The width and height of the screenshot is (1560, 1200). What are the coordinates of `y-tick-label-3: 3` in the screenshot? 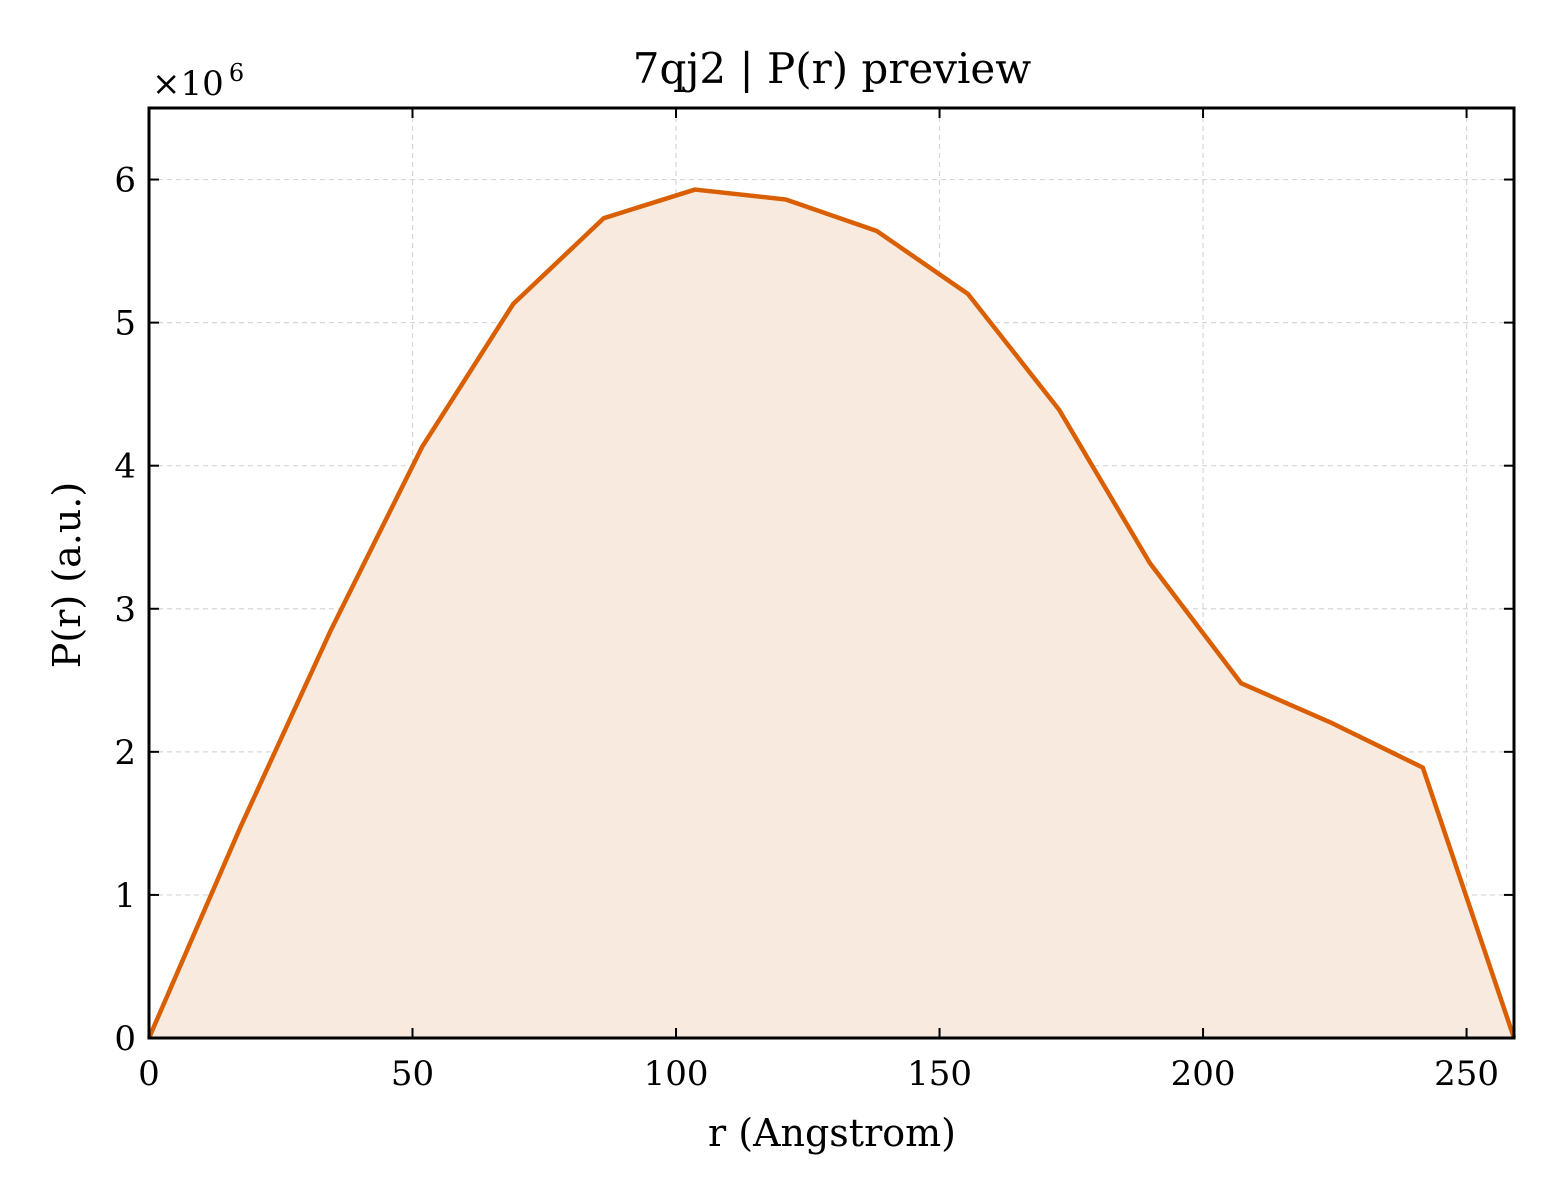 It's located at (125, 610).